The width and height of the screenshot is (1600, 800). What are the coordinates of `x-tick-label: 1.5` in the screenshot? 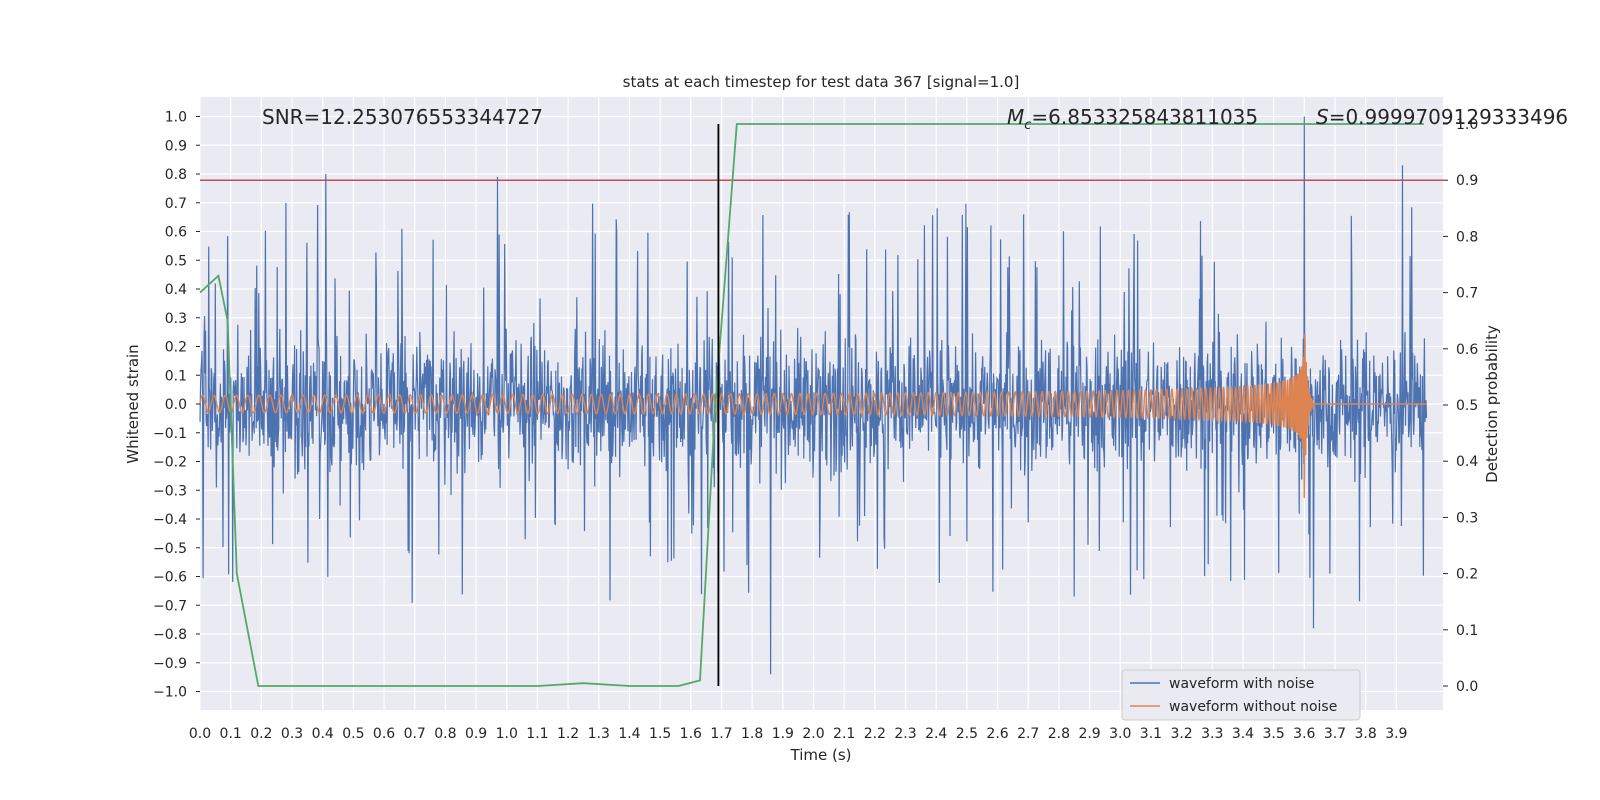 It's located at (660, 734).